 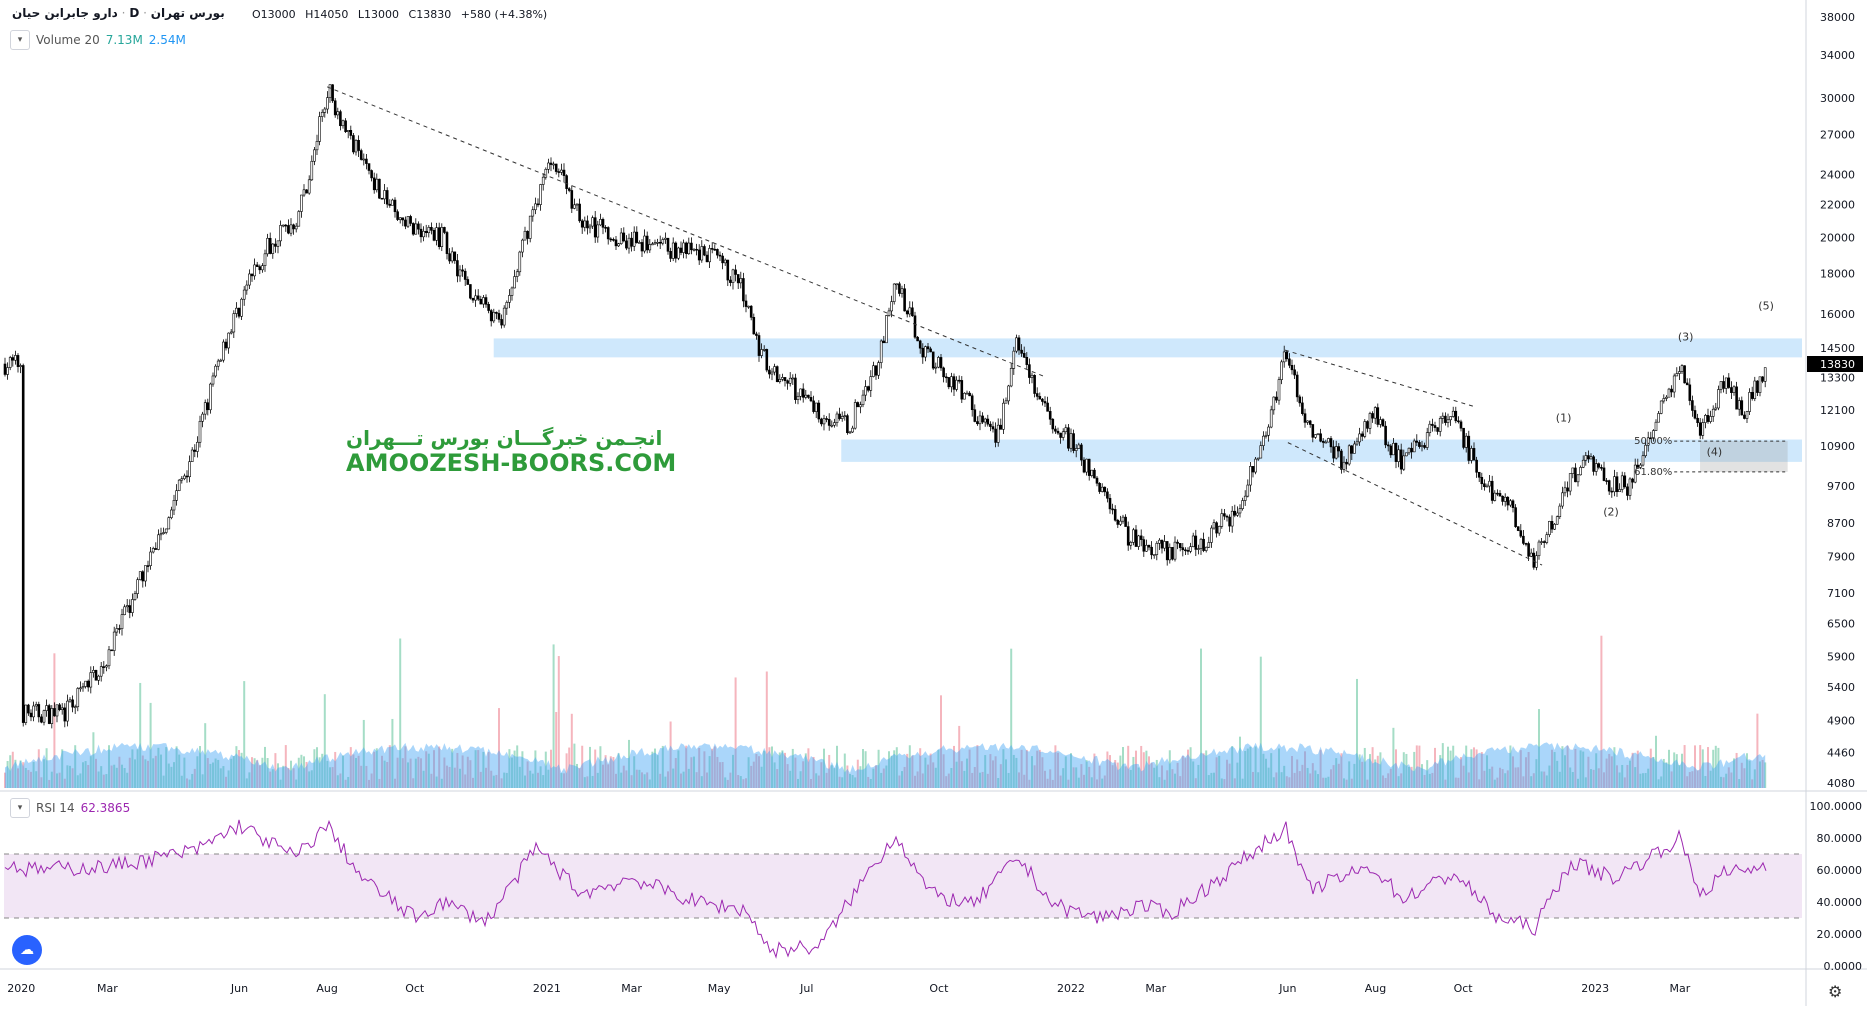 I want to click on time-axis-tick: Mar, so click(x=1680, y=988).